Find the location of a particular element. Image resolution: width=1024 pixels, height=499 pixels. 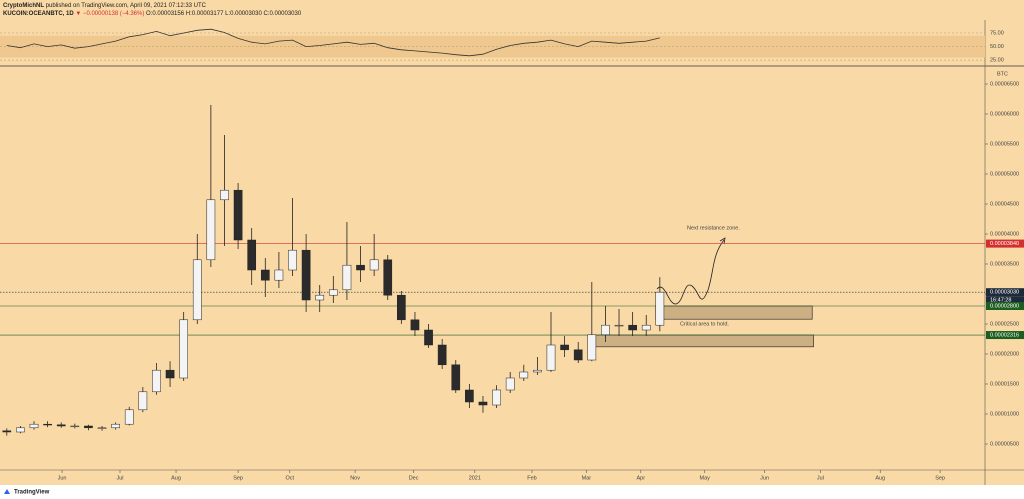

y-tick-label: 0.00005000 is located at coordinates (1004, 174).